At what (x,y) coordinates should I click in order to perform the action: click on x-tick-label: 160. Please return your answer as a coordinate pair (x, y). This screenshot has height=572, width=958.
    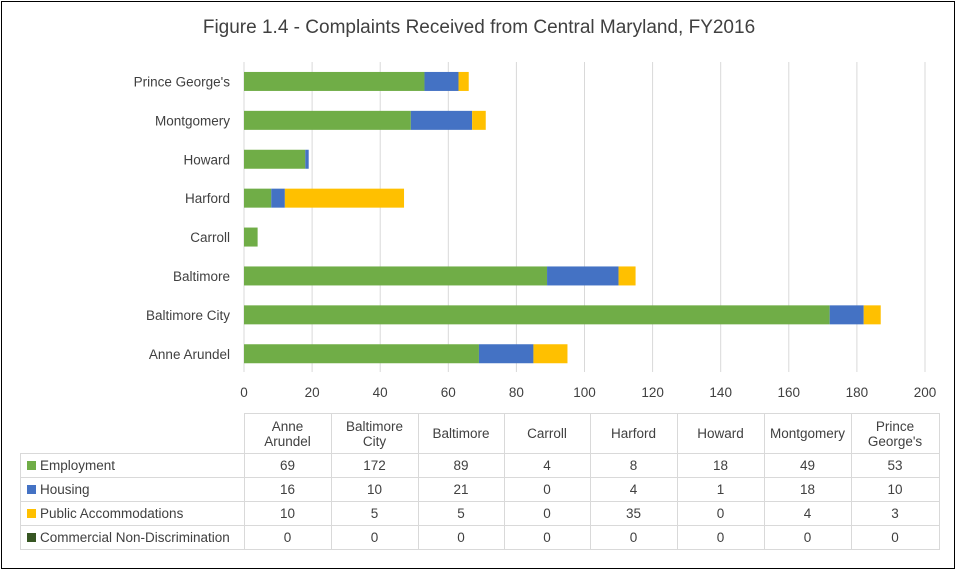
    Looking at the image, I should click on (789, 392).